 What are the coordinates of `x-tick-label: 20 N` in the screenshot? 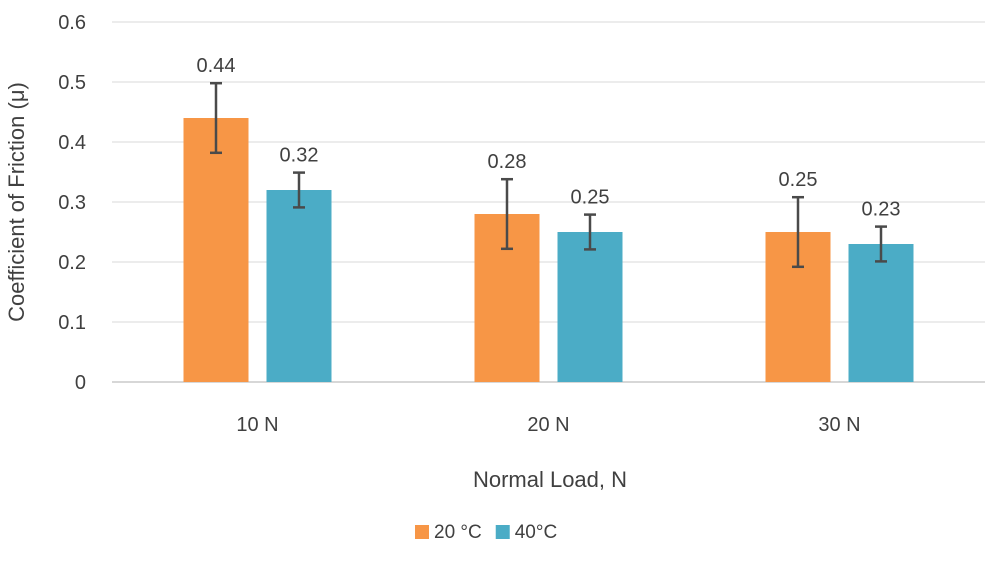 It's located at (548, 425).